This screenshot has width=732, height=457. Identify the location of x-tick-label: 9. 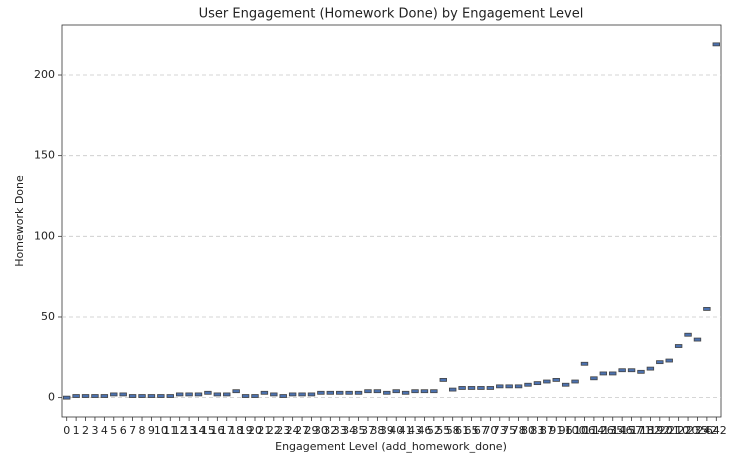
(151, 430).